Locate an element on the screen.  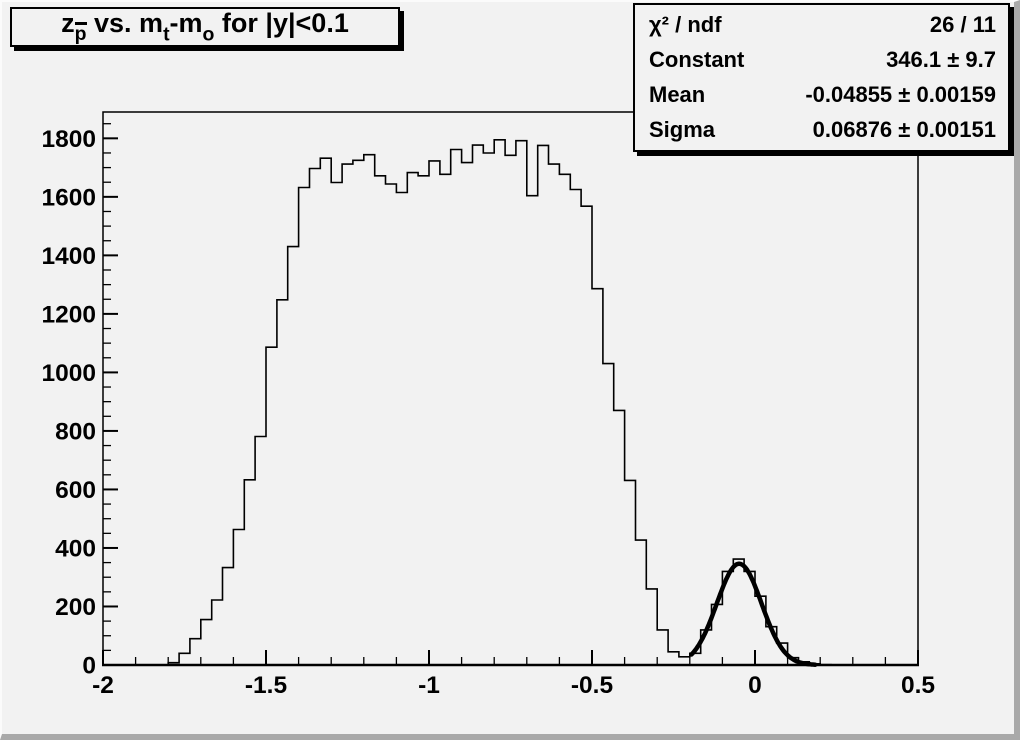
title-z: z is located at coordinates (68, 22).